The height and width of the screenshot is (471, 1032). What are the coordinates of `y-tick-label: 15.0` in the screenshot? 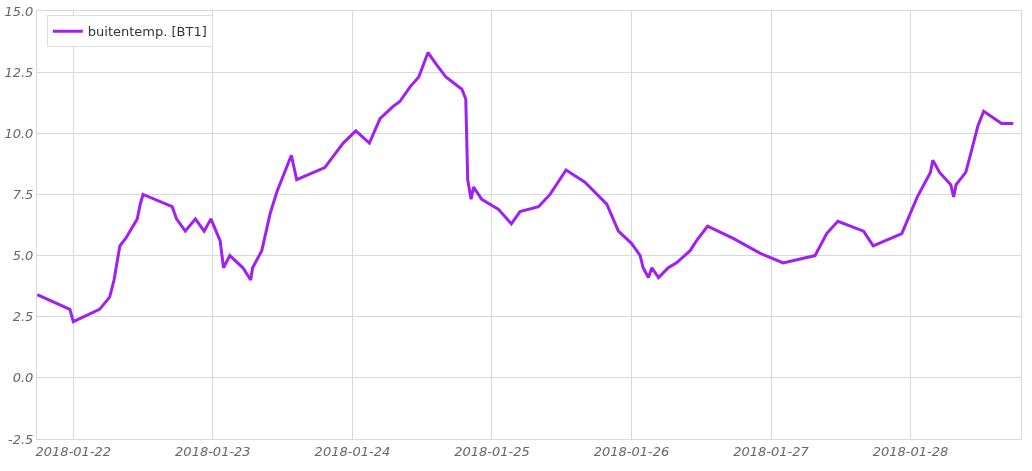 It's located at (19, 11).